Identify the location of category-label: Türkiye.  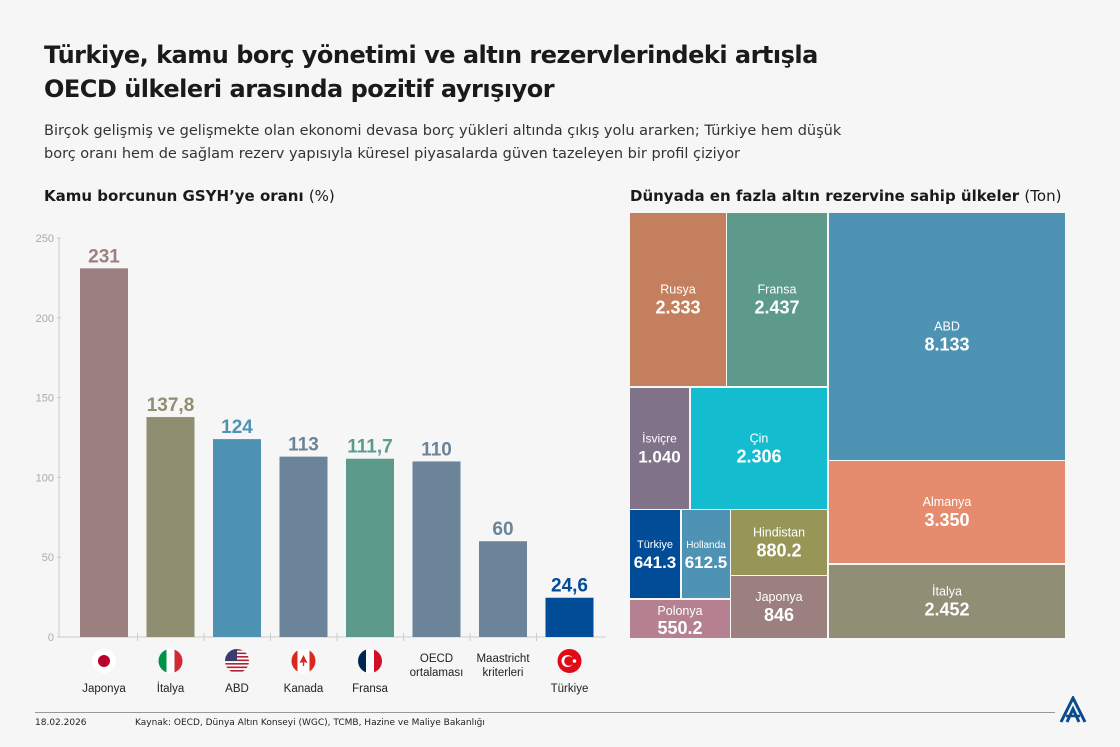
(570, 689).